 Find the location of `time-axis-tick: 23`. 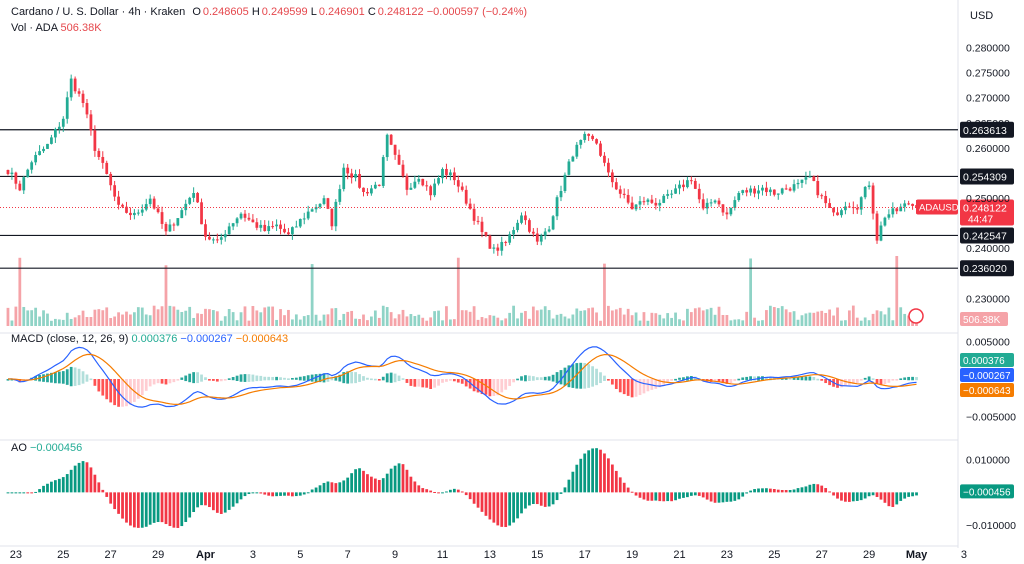

time-axis-tick: 23 is located at coordinates (727, 555).